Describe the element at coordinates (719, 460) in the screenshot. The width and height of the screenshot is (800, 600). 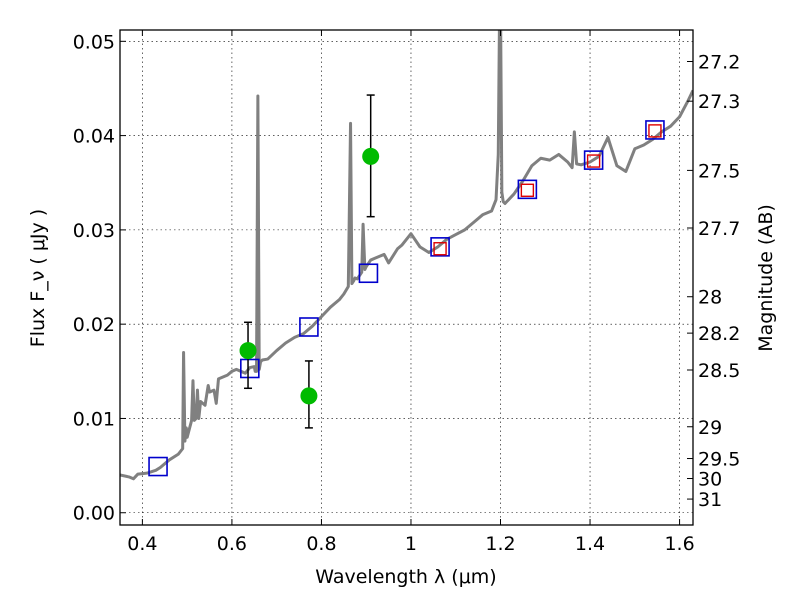
I see `right-tick-label: 29.5` at that location.